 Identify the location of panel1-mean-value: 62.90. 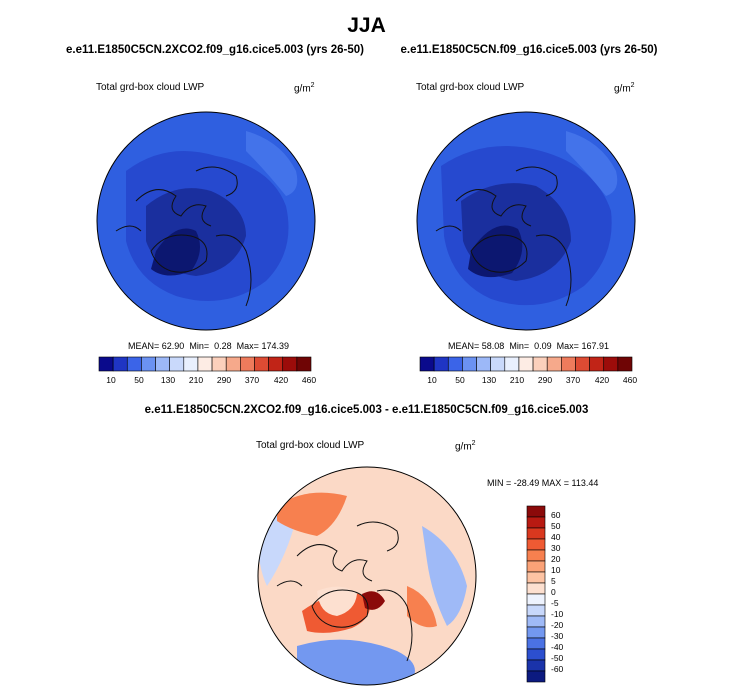
(173, 346).